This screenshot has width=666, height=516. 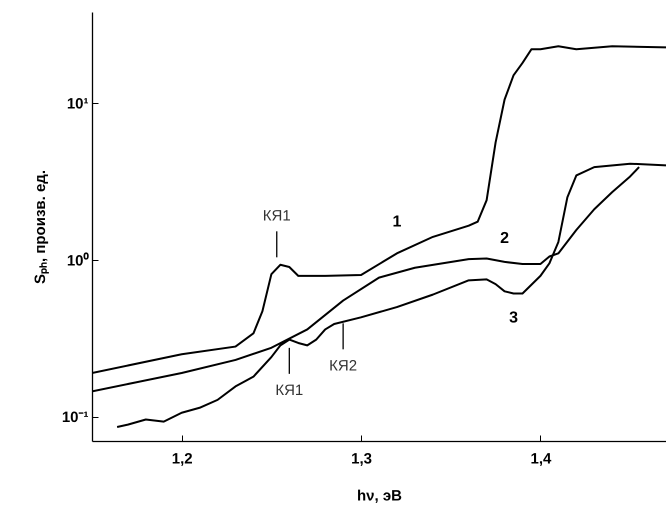 What do you see at coordinates (513, 318) in the screenshot?
I see `series-label: 3` at bounding box center [513, 318].